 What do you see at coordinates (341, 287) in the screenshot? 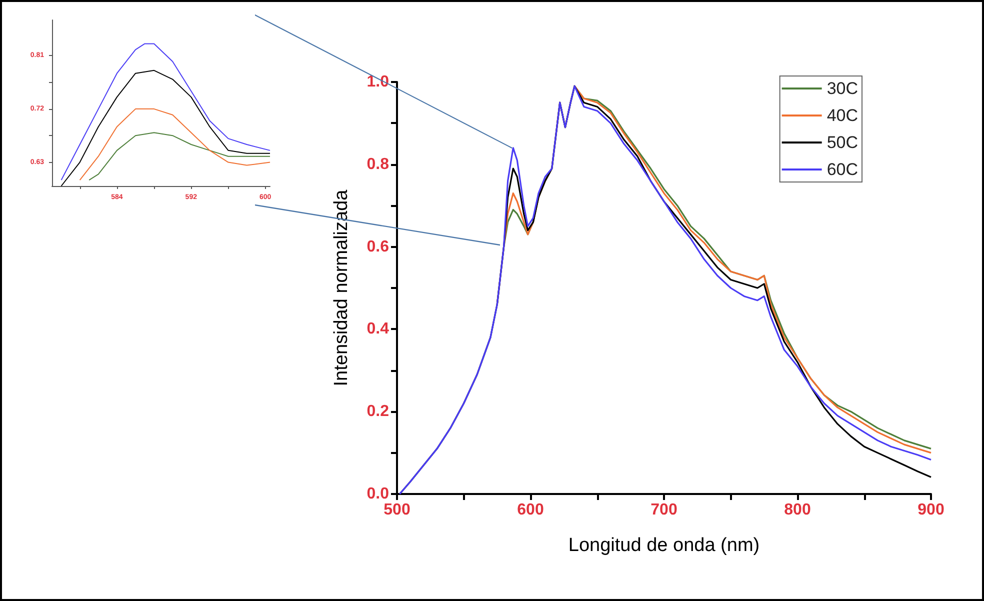
I see `y-axis-title: Intensidad normalizada` at bounding box center [341, 287].